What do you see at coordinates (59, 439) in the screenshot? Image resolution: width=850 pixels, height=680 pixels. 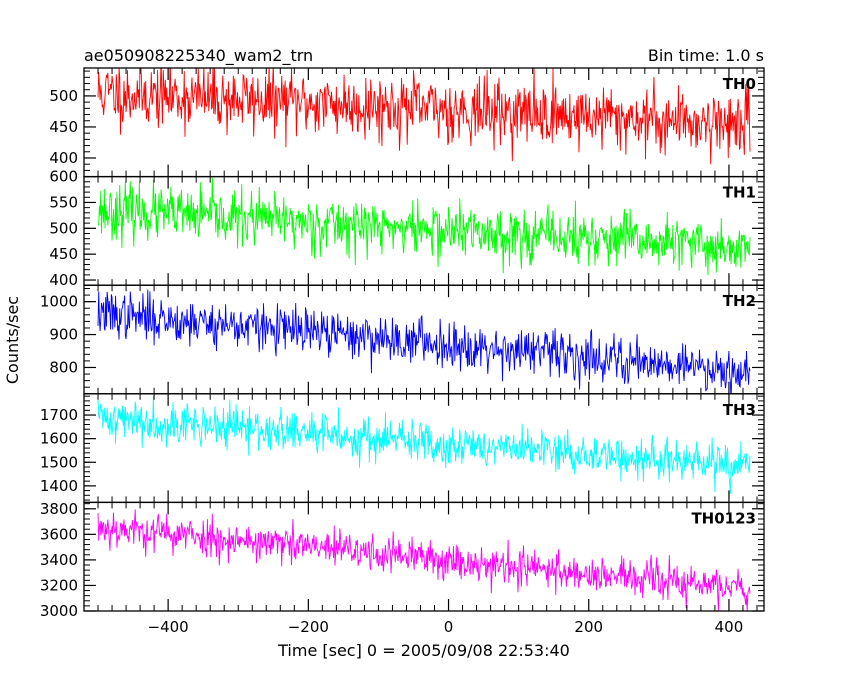 I see `y-tick-label: 1600` at bounding box center [59, 439].